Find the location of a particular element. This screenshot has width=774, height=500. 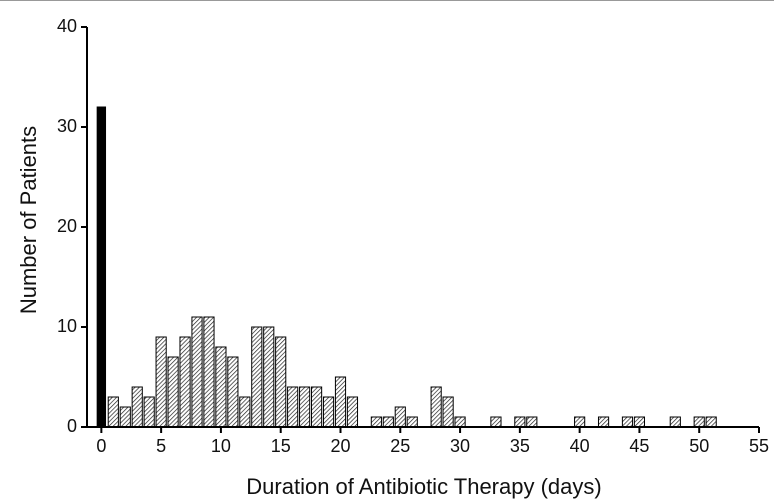

y-tick-label: 30 is located at coordinates (67, 126).